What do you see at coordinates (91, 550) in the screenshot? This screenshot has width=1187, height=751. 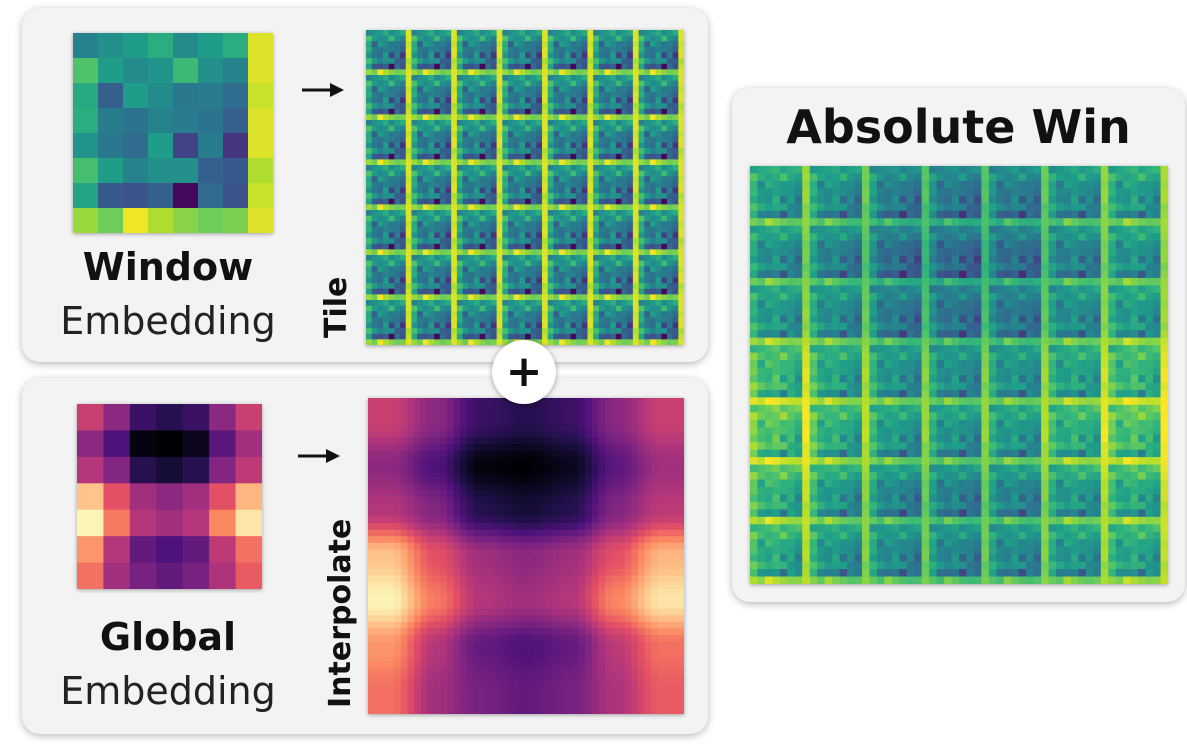 I see `global-cell` at bounding box center [91, 550].